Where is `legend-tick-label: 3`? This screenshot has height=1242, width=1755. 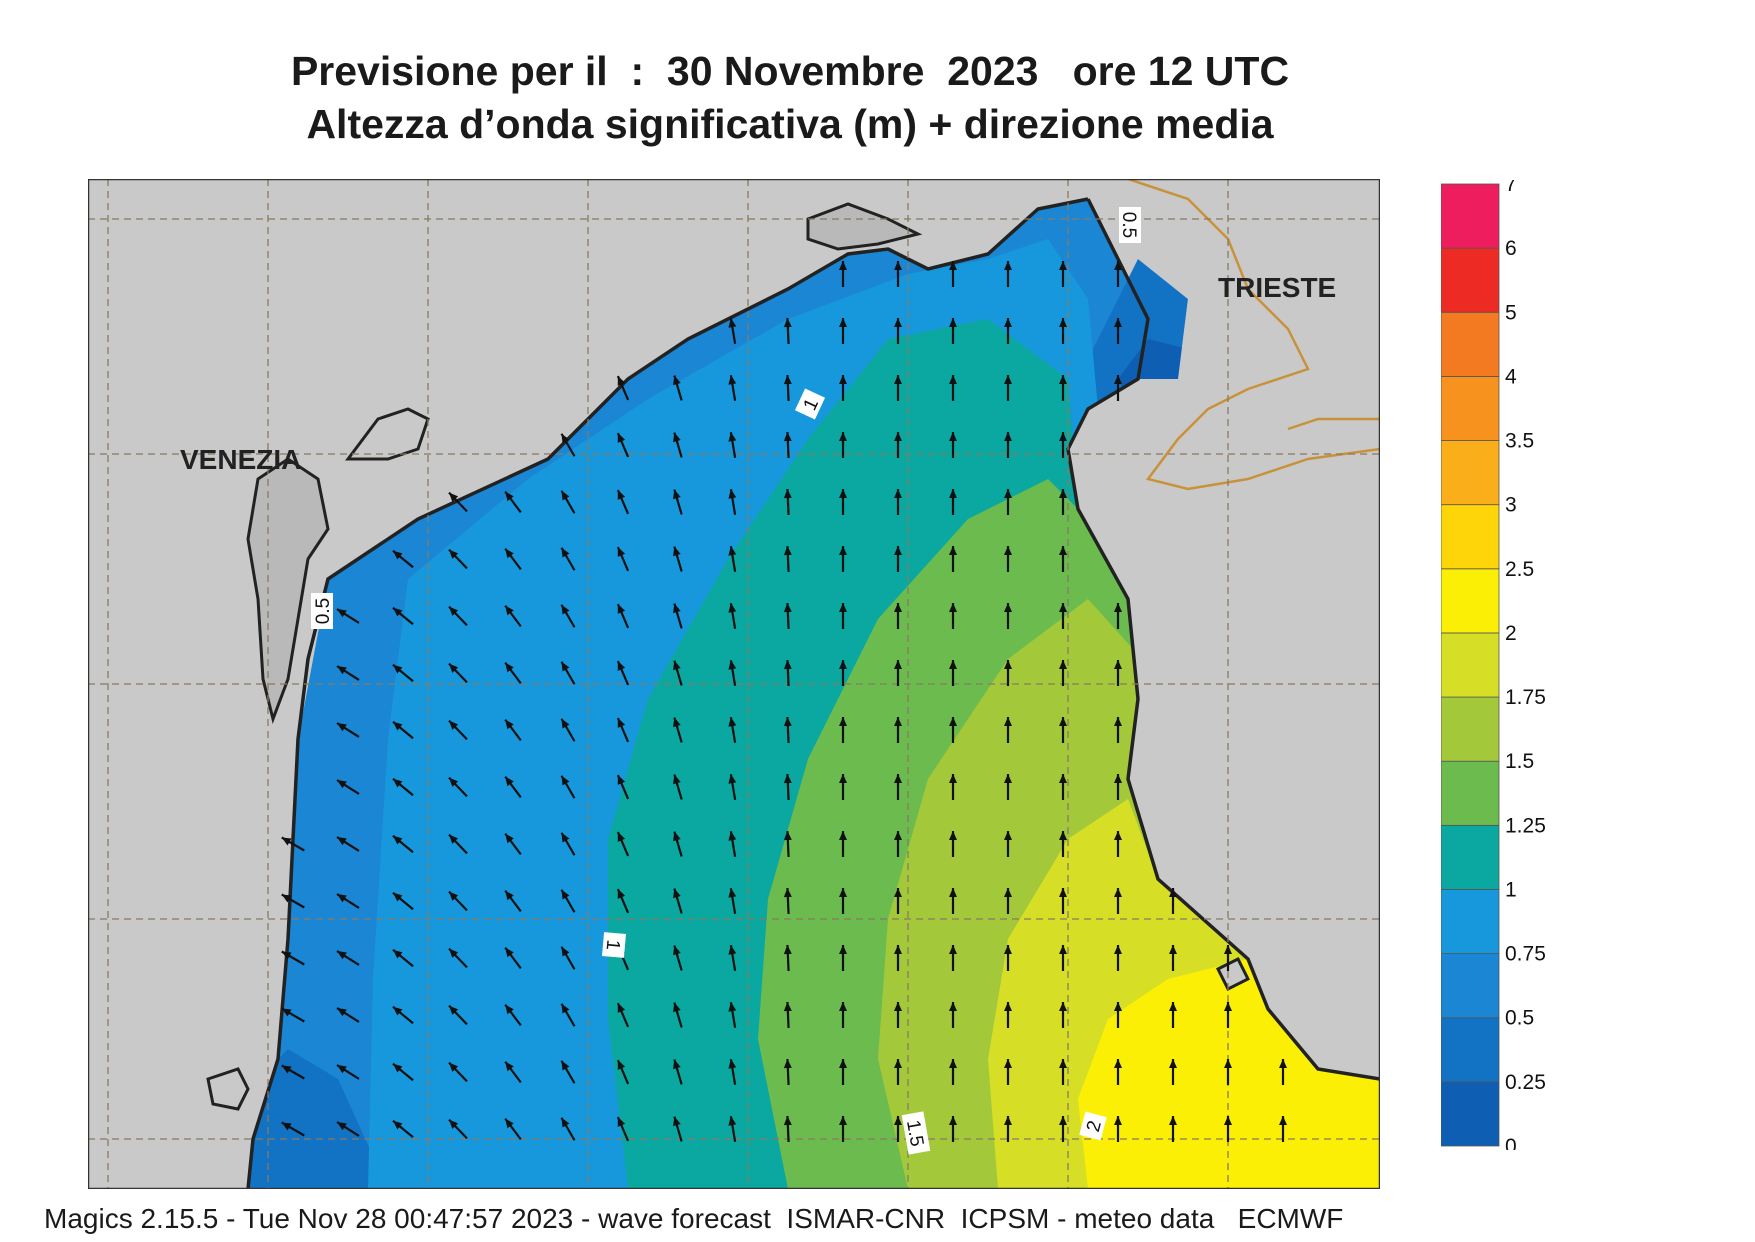 legend-tick-label: 3 is located at coordinates (1511, 505).